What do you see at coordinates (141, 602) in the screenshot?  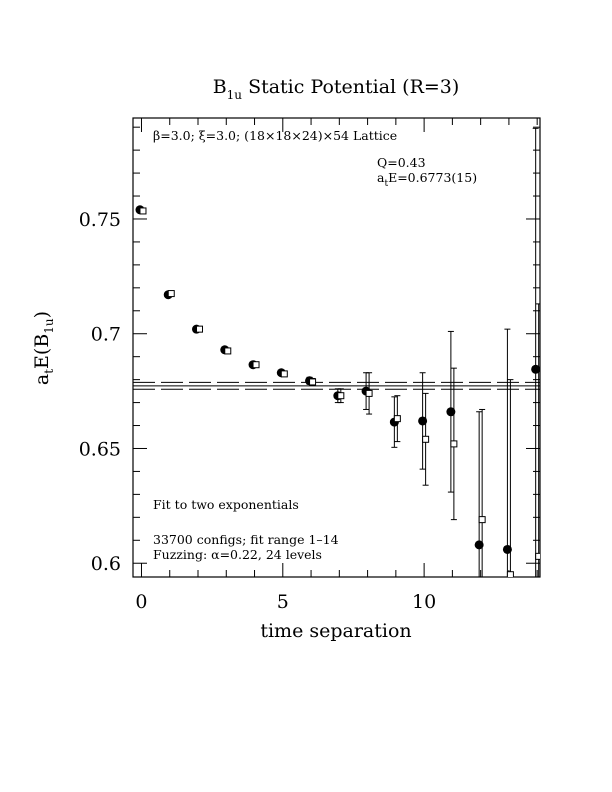 I see `x-tick-label: 0` at bounding box center [141, 602].